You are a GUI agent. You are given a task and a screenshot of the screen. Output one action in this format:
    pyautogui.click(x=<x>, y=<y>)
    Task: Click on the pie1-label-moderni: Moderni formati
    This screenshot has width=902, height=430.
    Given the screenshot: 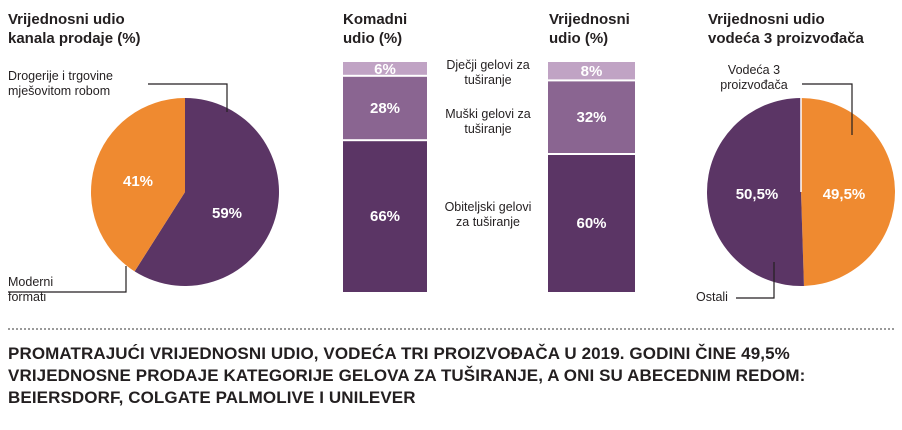 What is the action you would take?
    pyautogui.click(x=30, y=290)
    